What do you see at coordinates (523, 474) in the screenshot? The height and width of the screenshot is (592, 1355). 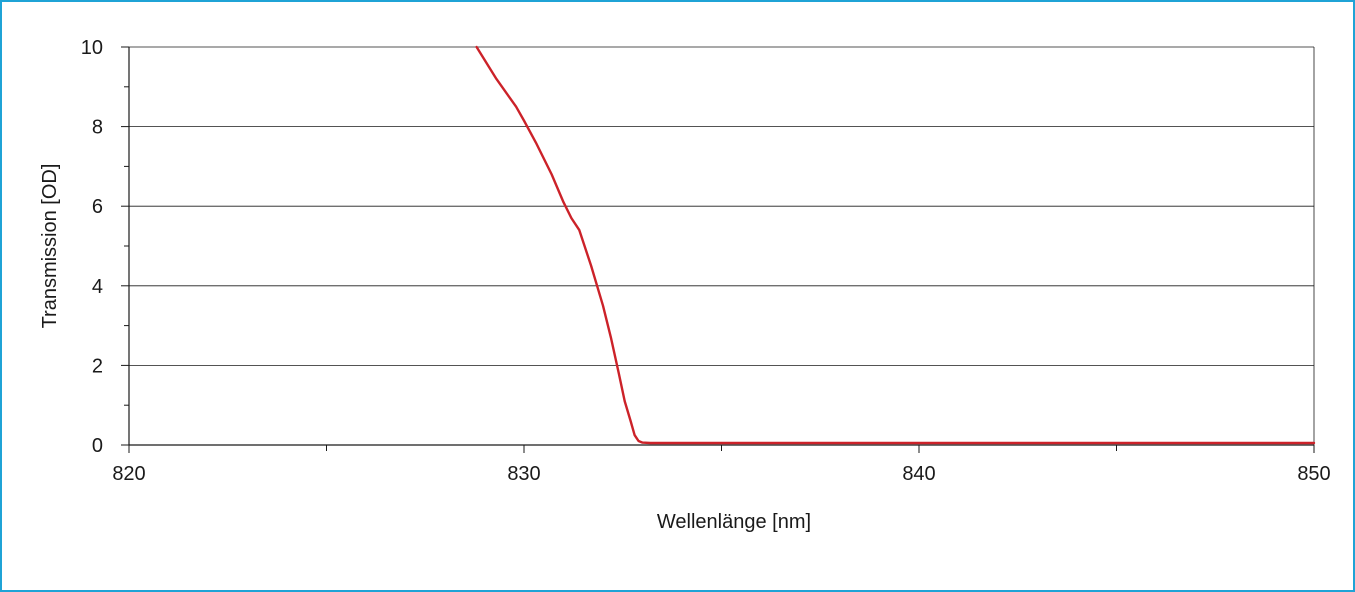 I see `x-tick-label-830: 830` at bounding box center [523, 474].